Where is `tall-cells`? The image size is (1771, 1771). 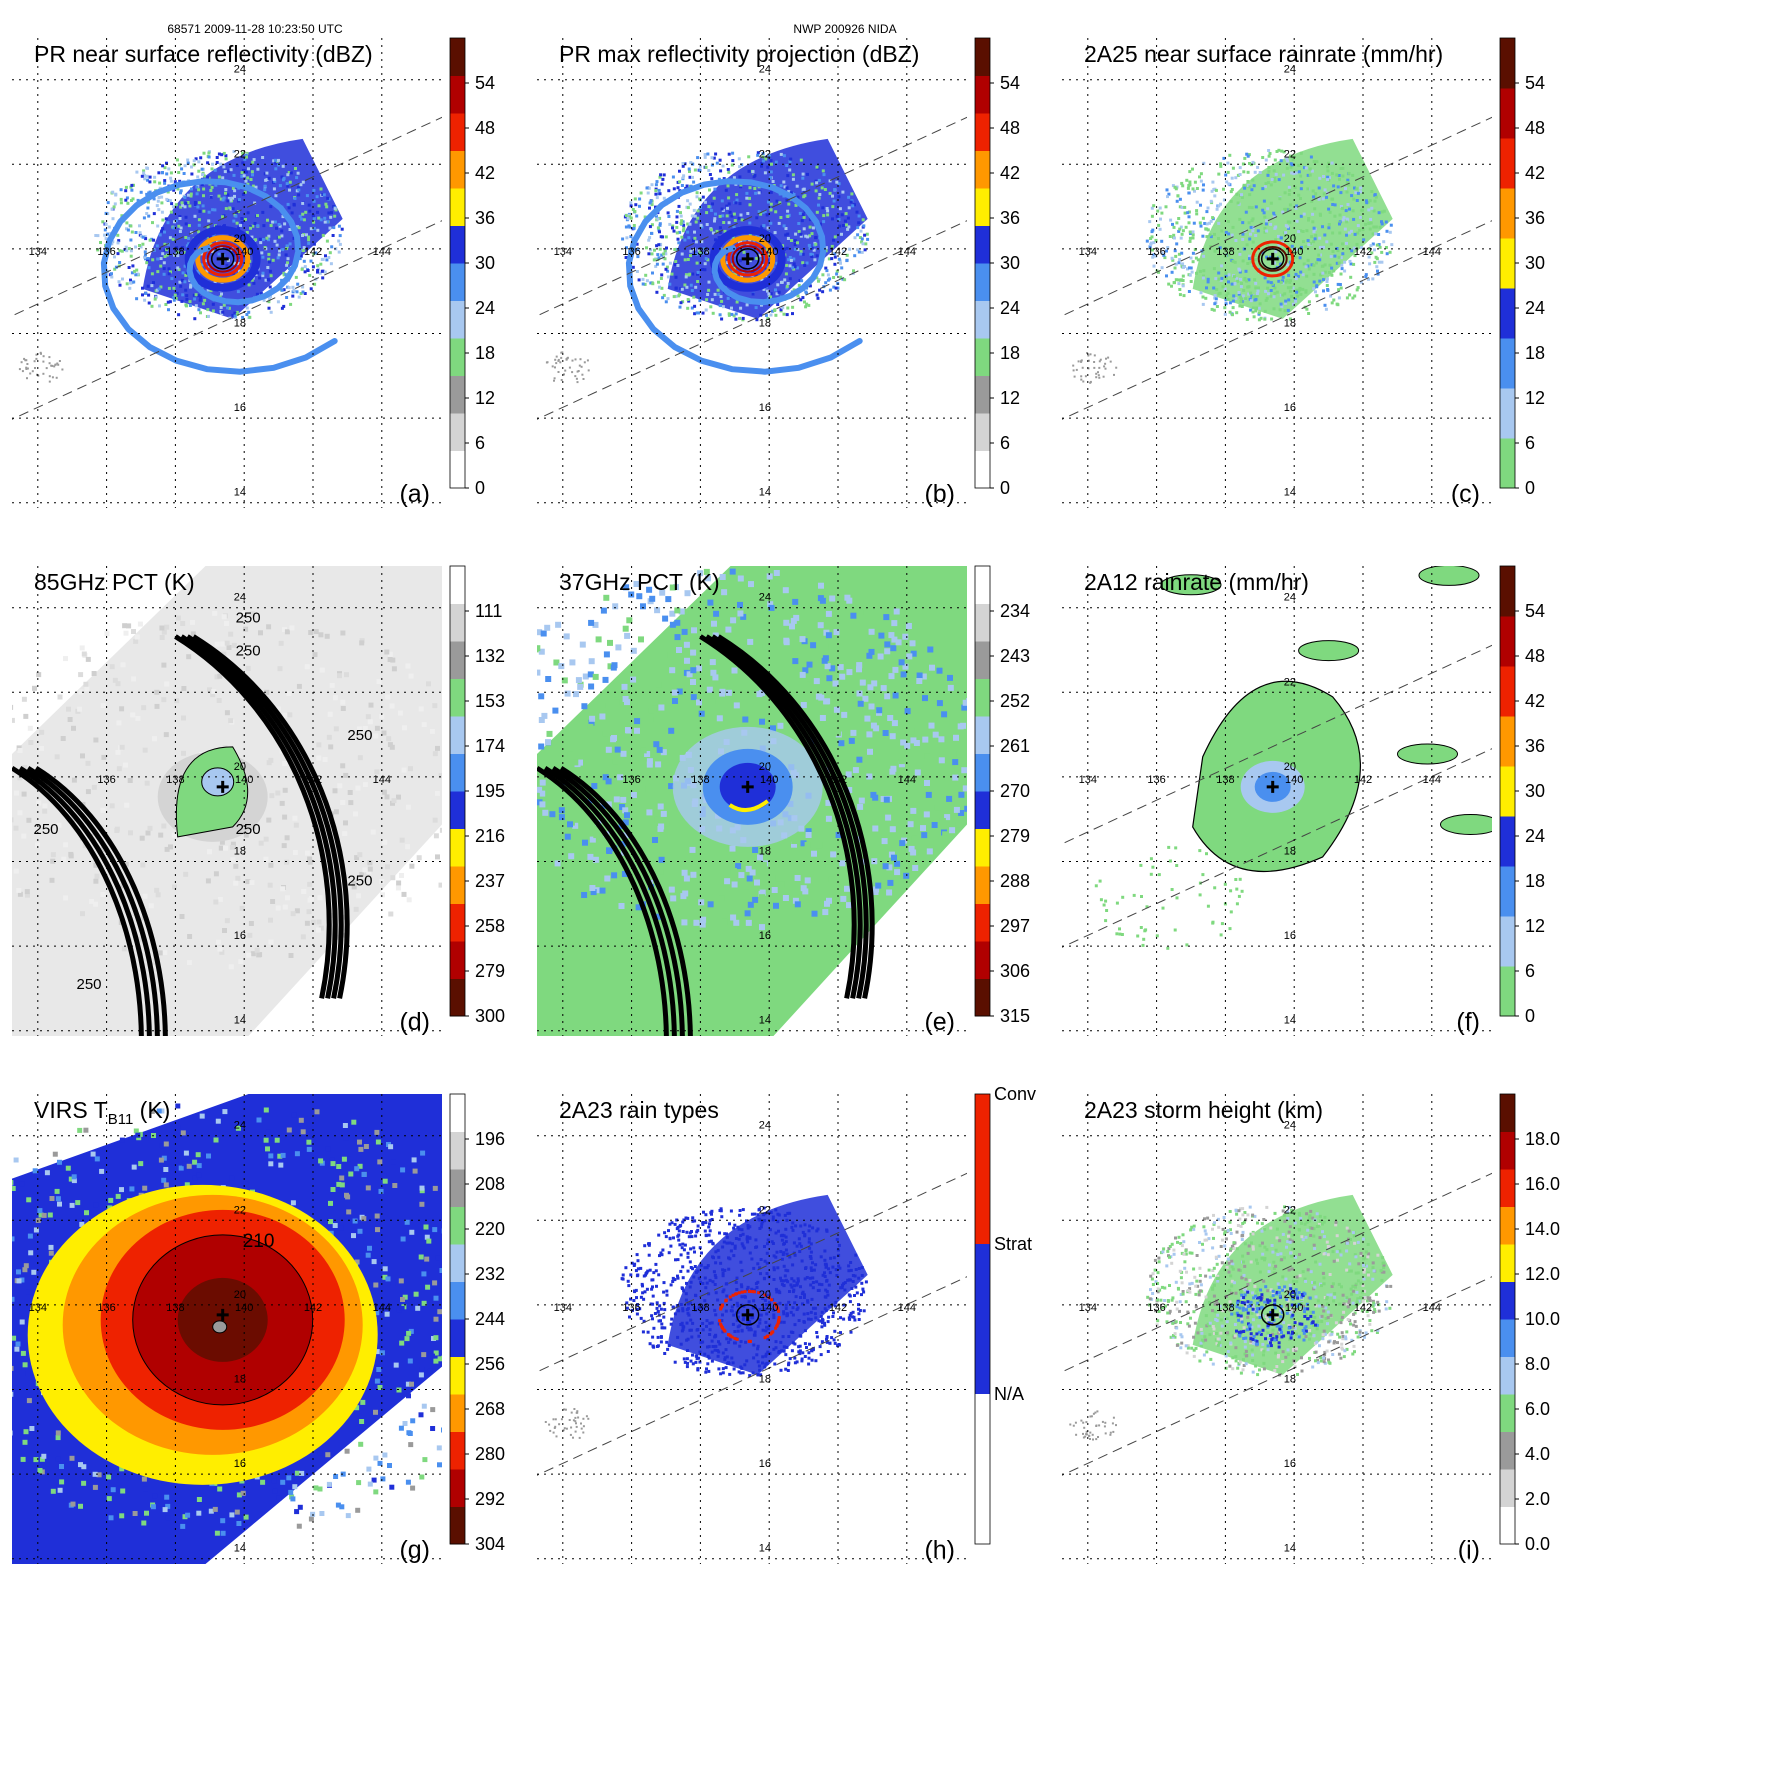 tall-cells is located at coordinates (1274, 1317).